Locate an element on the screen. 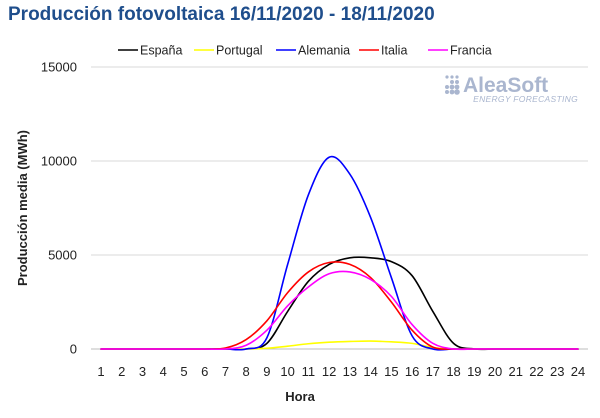  x-tick-label: 9 is located at coordinates (266, 371).